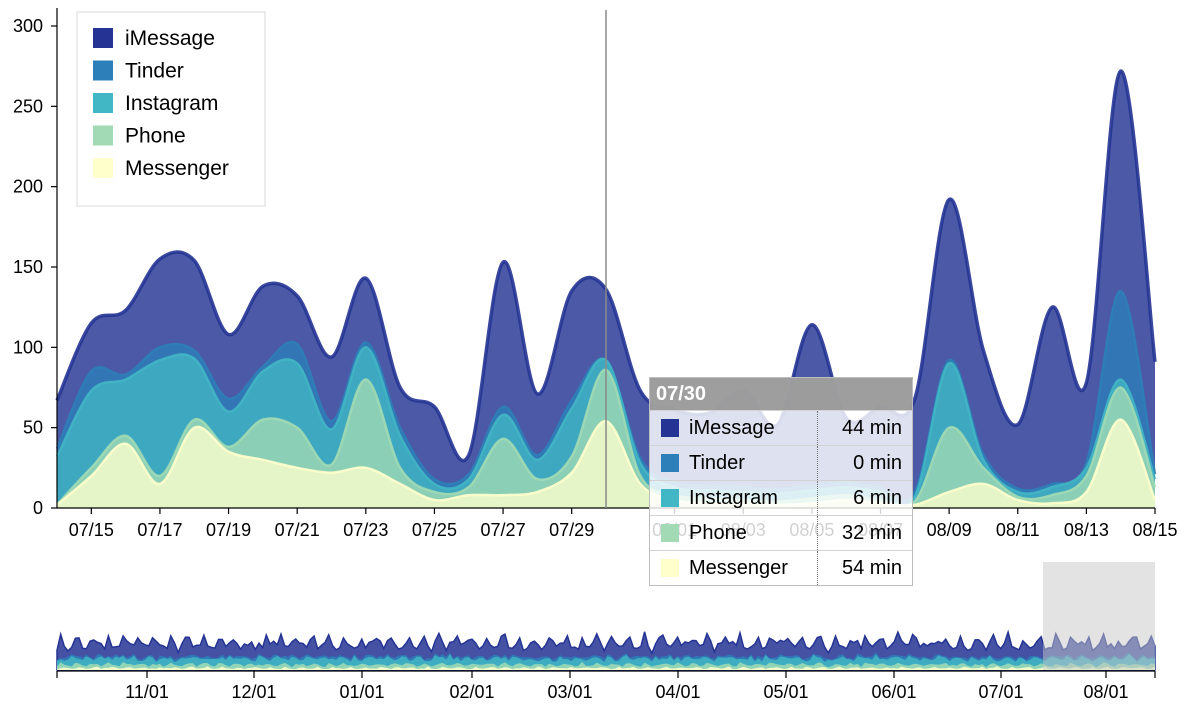  What do you see at coordinates (170, 38) in the screenshot?
I see `legend-label-imessage: iMessage` at bounding box center [170, 38].